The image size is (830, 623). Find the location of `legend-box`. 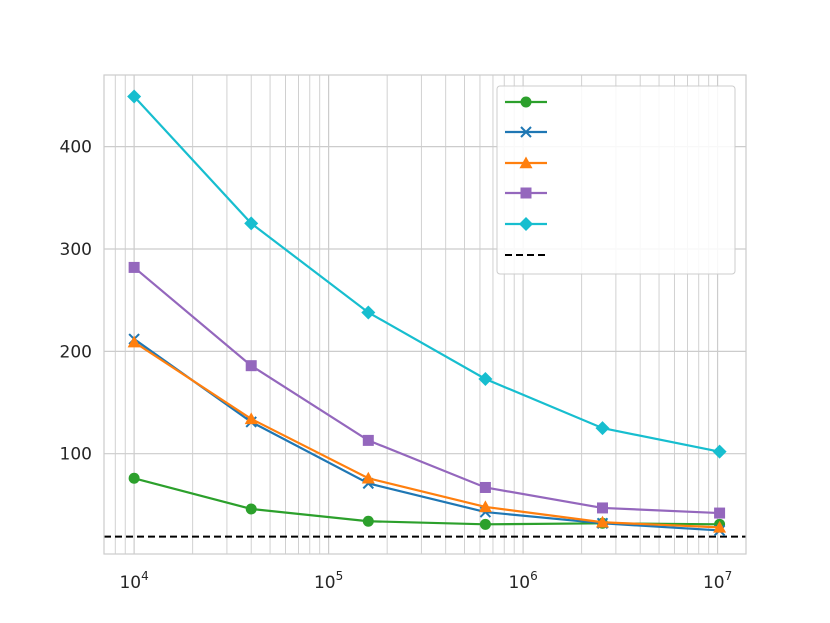

legend-box is located at coordinates (616, 180).